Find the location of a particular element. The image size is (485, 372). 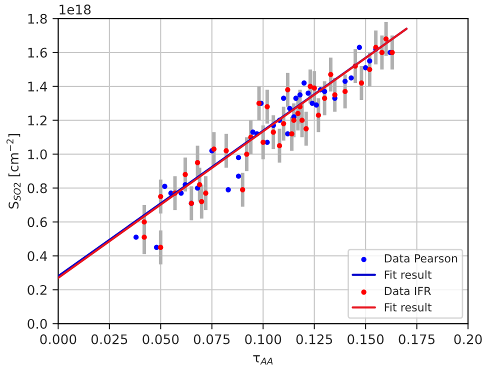

y-tick-label: 1.4 is located at coordinates (38, 87).